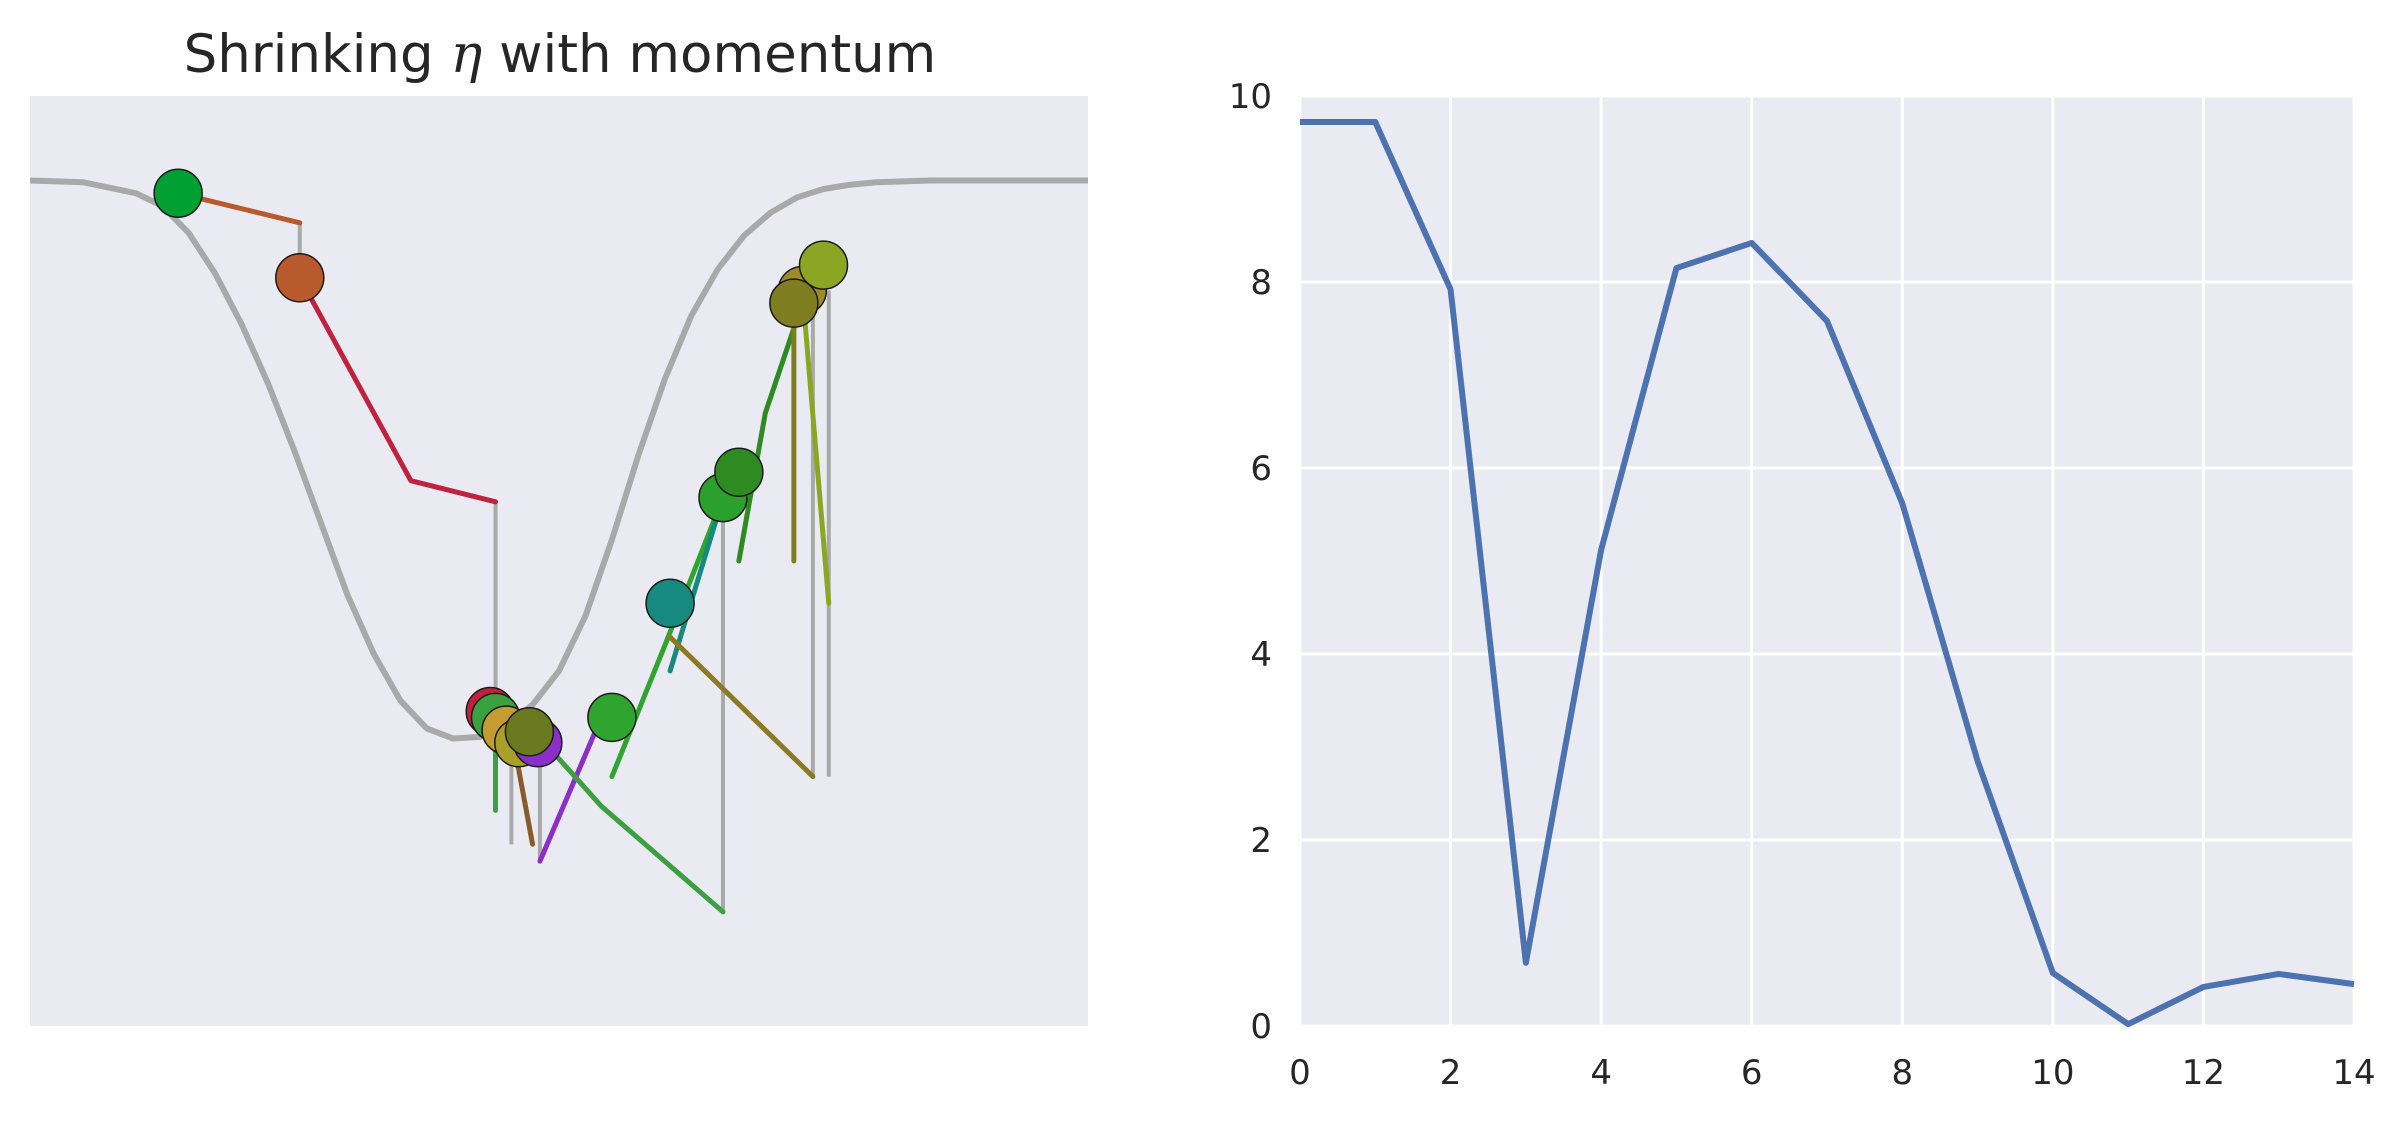  What do you see at coordinates (2052, 1073) in the screenshot?
I see `x-tick-label-5: 10` at bounding box center [2052, 1073].